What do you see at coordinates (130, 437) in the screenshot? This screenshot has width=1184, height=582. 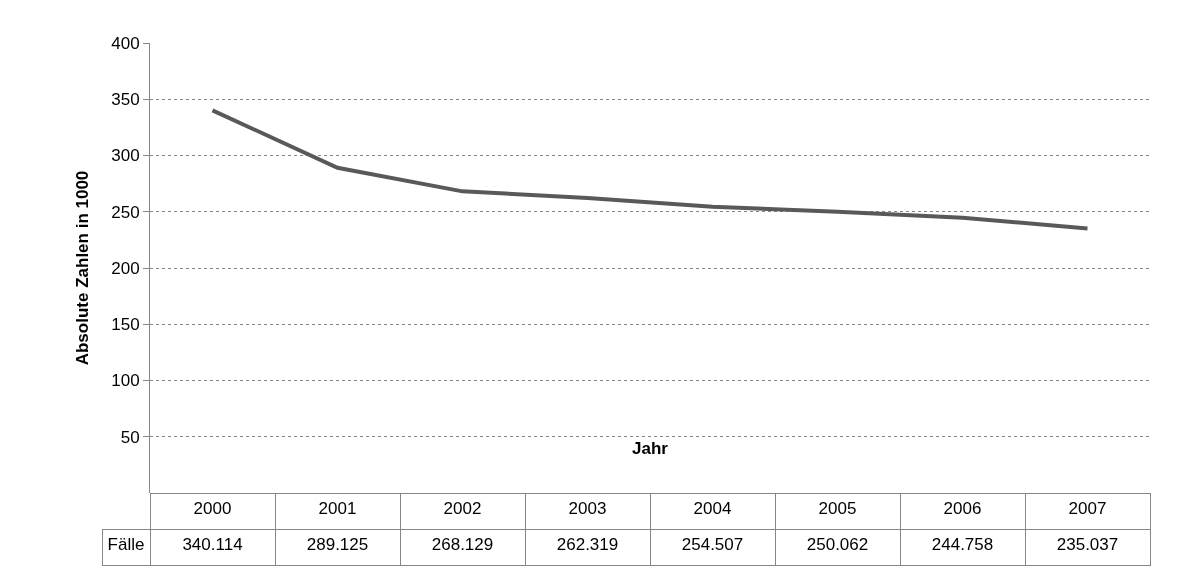 I see `y-tick-label: 50` at bounding box center [130, 437].